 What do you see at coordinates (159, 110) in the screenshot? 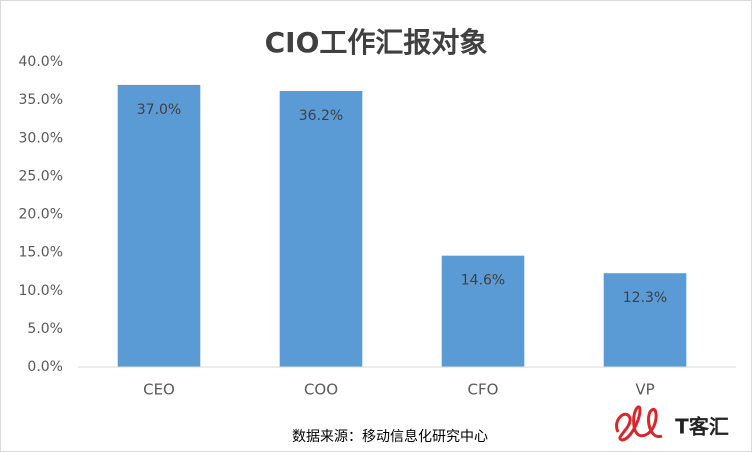
I see `value-label: 37.0%` at bounding box center [159, 110].